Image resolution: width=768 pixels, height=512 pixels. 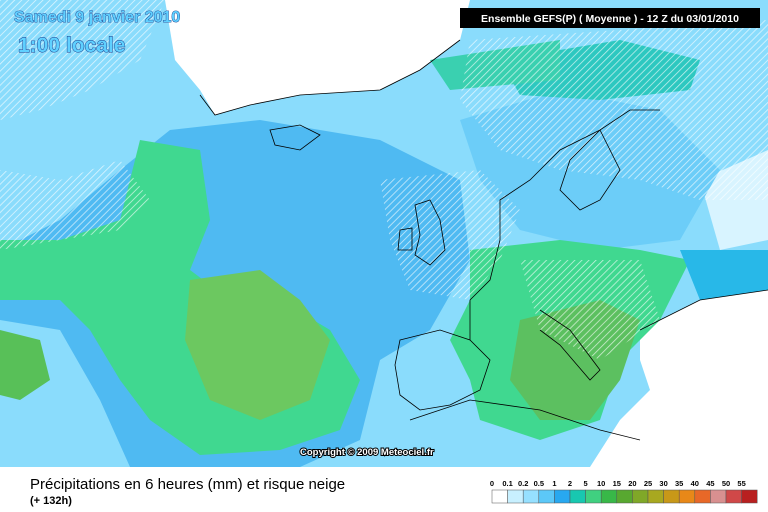 What do you see at coordinates (51, 501) in the screenshot?
I see `caption-lead: (+ 132h)` at bounding box center [51, 501].